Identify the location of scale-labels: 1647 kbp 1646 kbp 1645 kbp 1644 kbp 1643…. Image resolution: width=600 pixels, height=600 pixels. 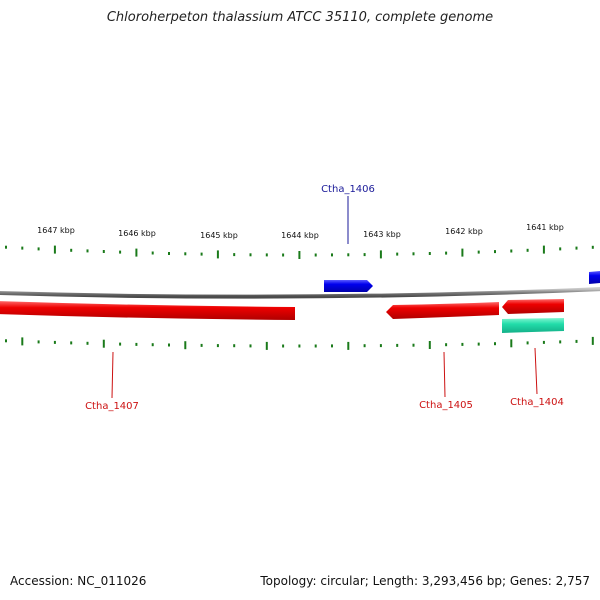
(300, 231).